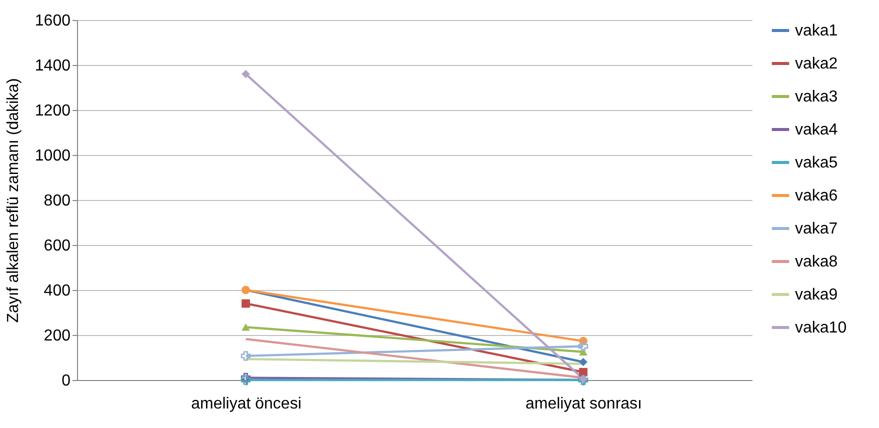  What do you see at coordinates (57, 201) in the screenshot?
I see `y-tick-label: 800` at bounding box center [57, 201].